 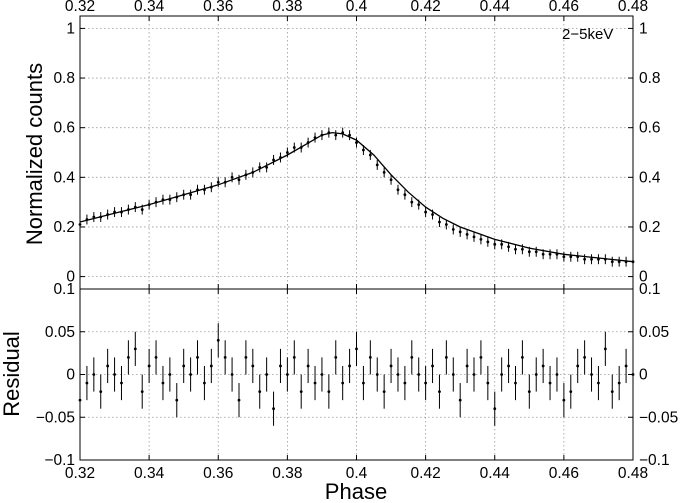 What do you see at coordinates (287, 473) in the screenshot?
I see `x-tick-label-bottom-3: 0.38` at bounding box center [287, 473].